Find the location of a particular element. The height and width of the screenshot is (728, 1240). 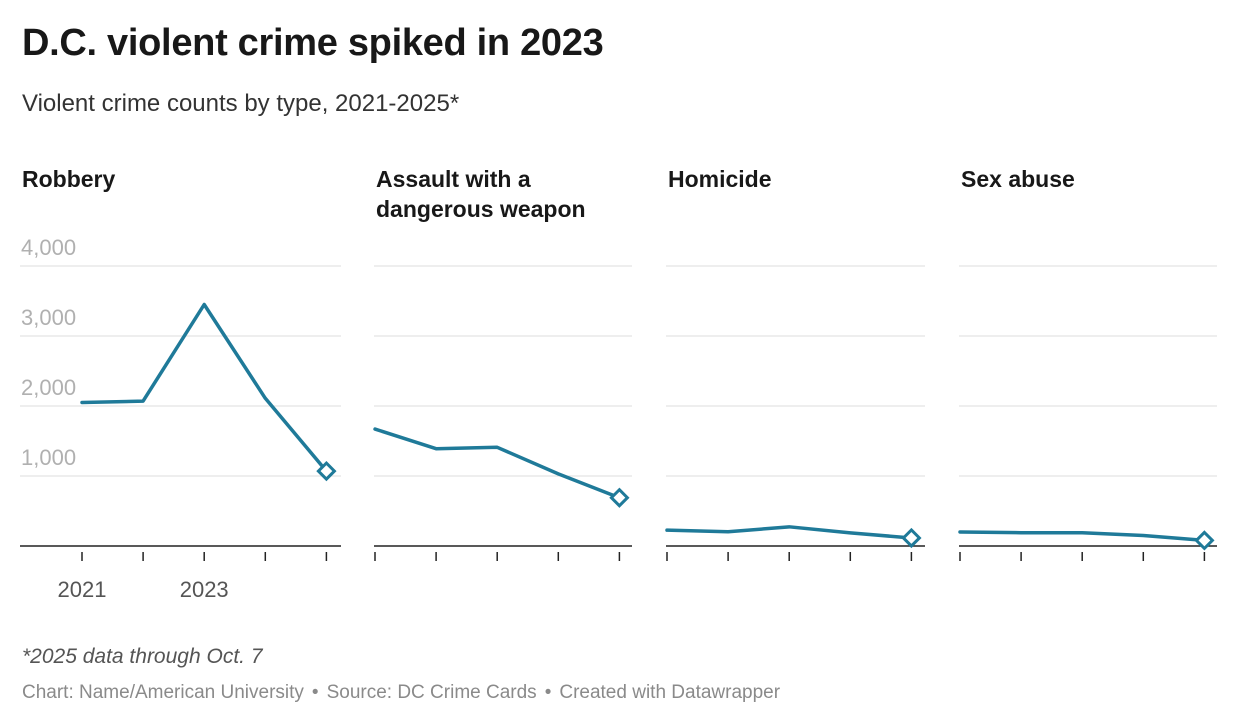

panel-title: Assault with a dangerous weapon is located at coordinates (481, 194).